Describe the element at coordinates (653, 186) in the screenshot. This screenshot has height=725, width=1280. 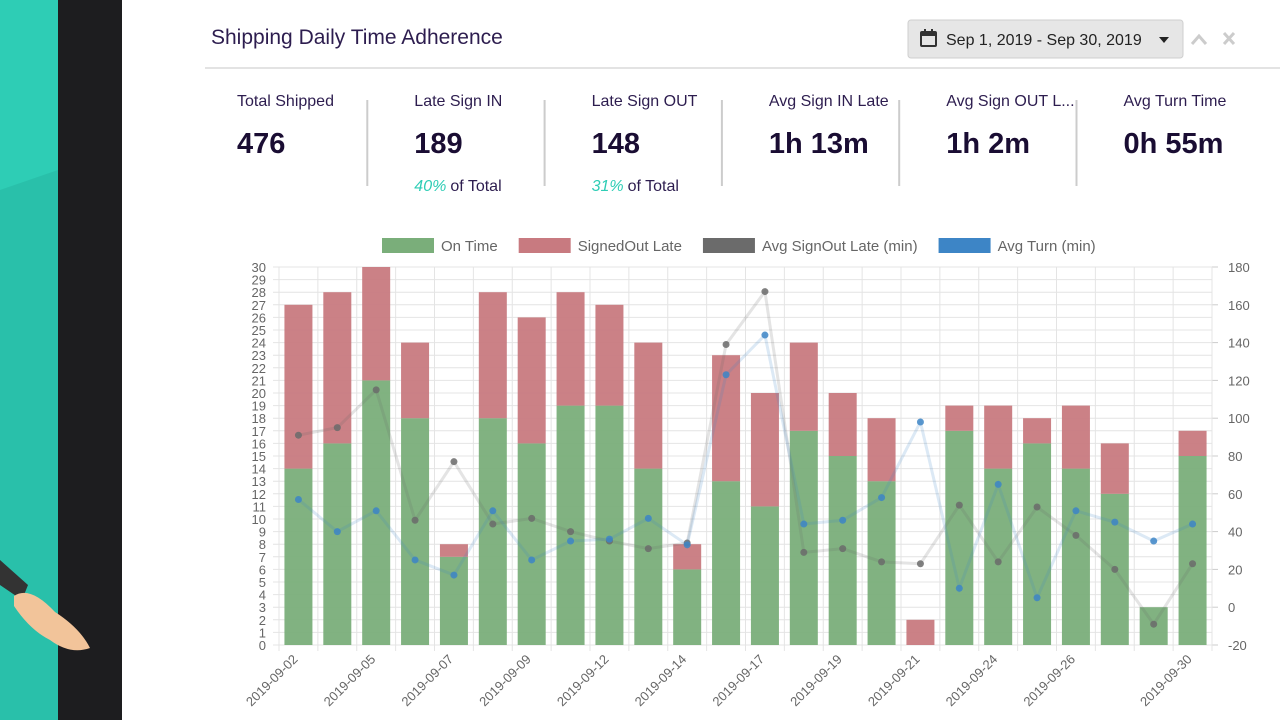
I see `kpi-note: of Total` at that location.